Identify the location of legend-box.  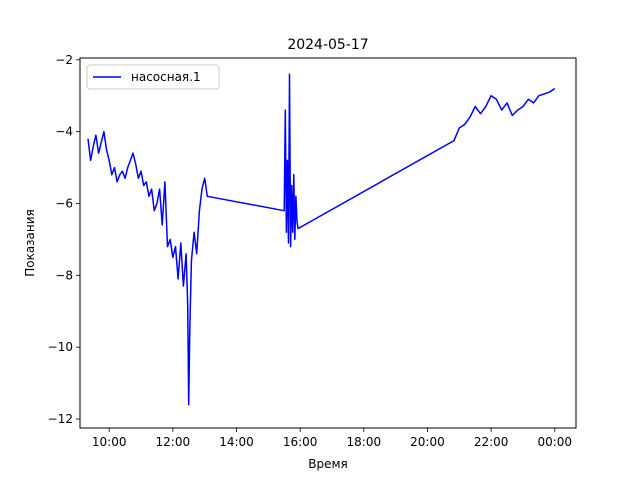
(153, 77).